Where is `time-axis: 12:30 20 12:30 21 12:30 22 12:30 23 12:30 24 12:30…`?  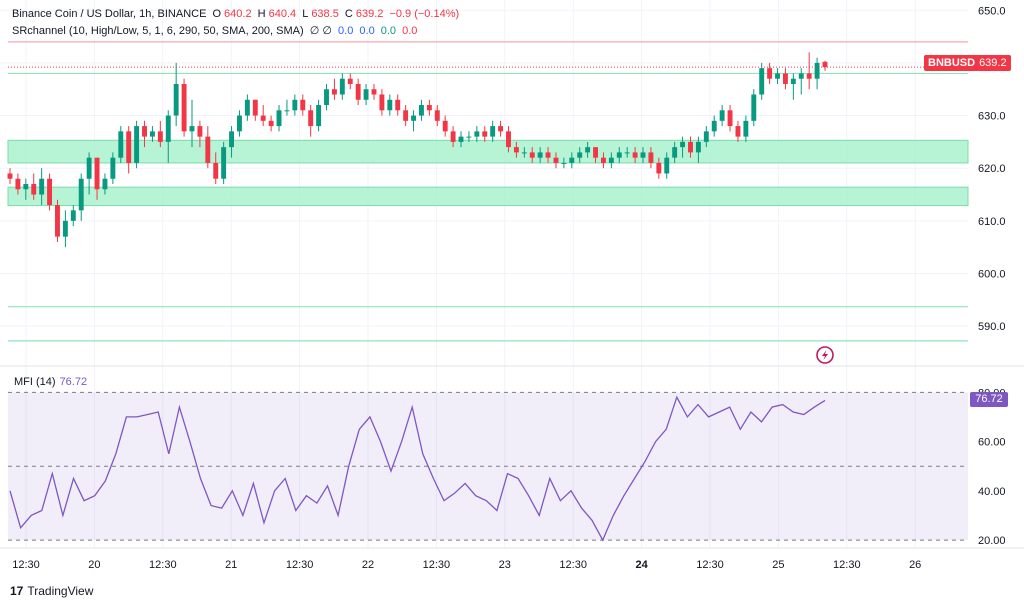
time-axis: 12:30 20 12:30 21 12:30 22 12:30 23 12:30 24 12:30… is located at coordinates (466, 565).